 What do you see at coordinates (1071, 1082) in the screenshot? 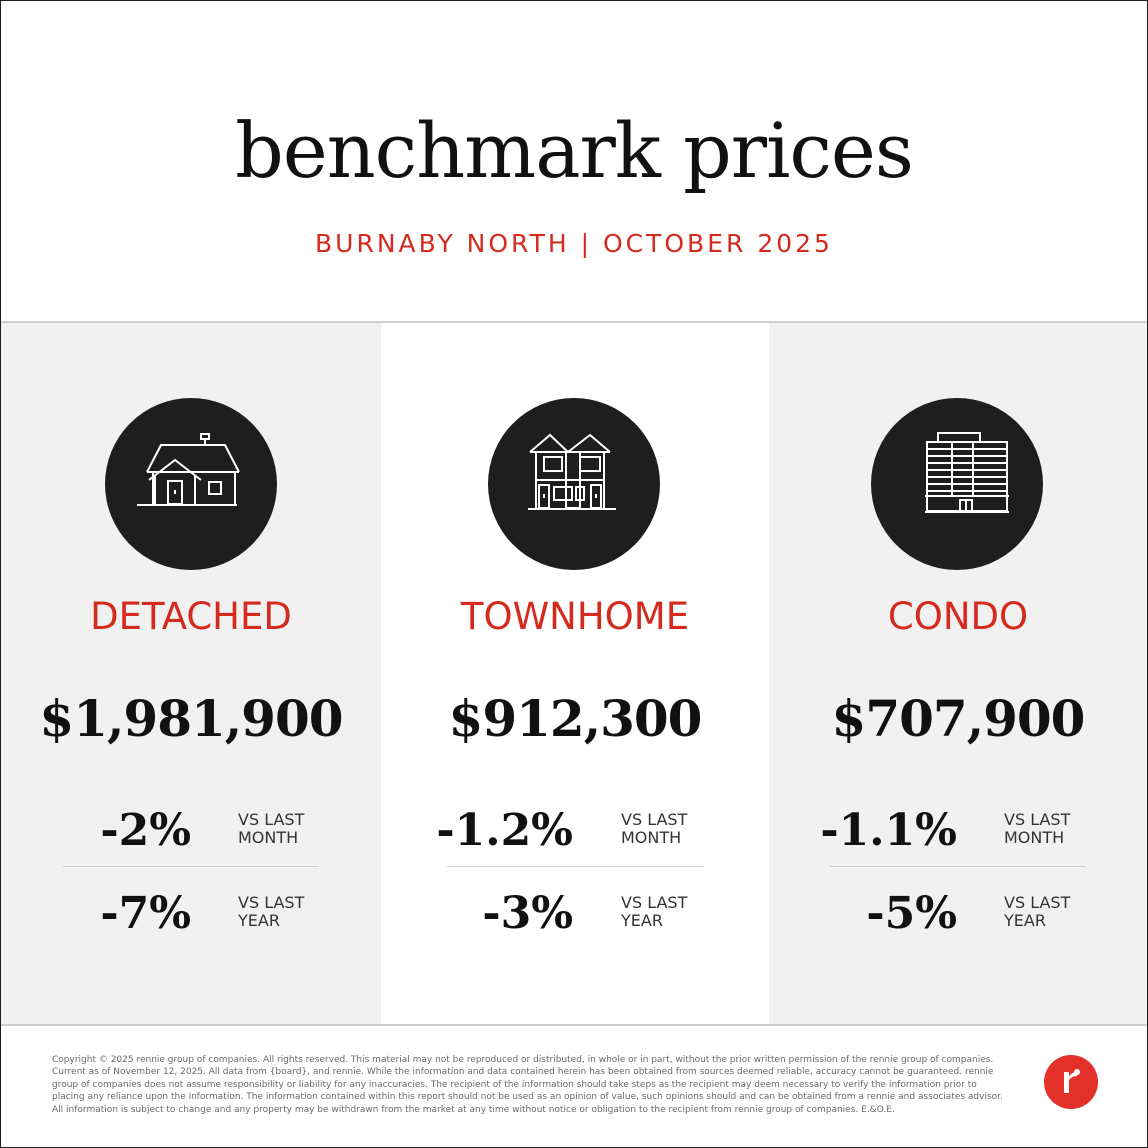
I see `rennie-logo` at bounding box center [1071, 1082].